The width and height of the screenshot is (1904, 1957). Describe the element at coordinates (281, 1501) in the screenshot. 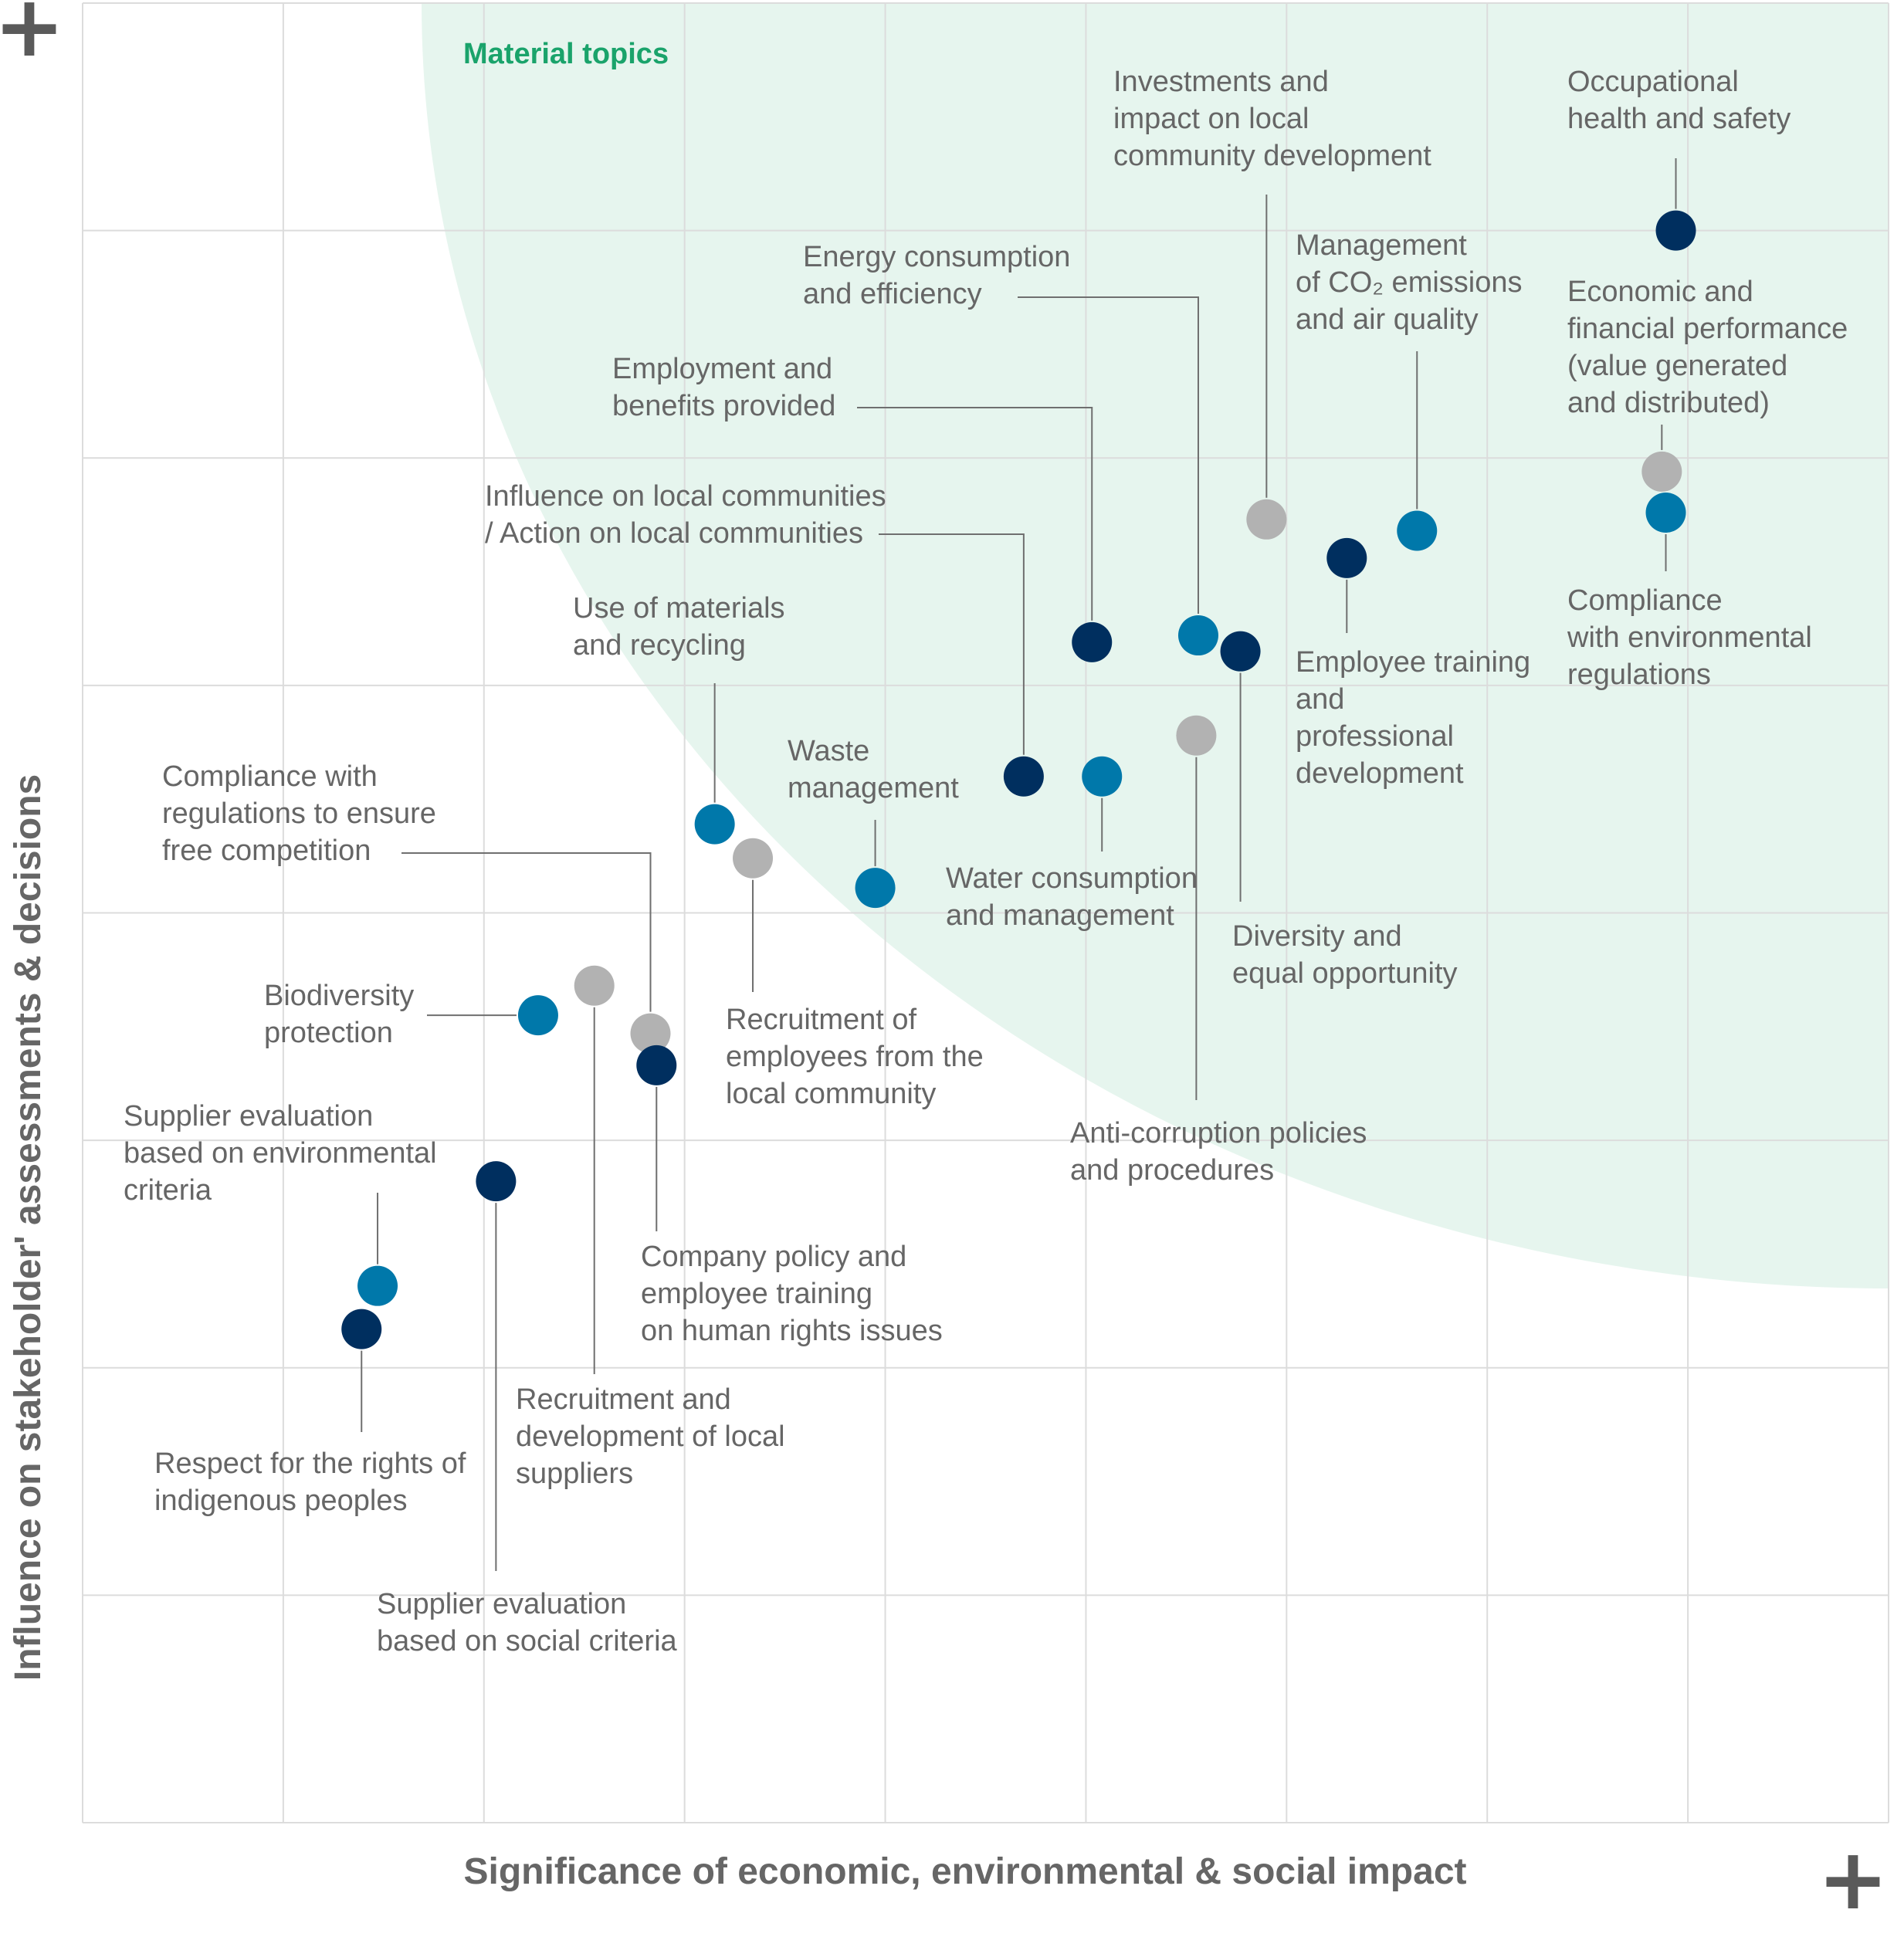

I see `point-label-line: indigenous peoples` at that location.